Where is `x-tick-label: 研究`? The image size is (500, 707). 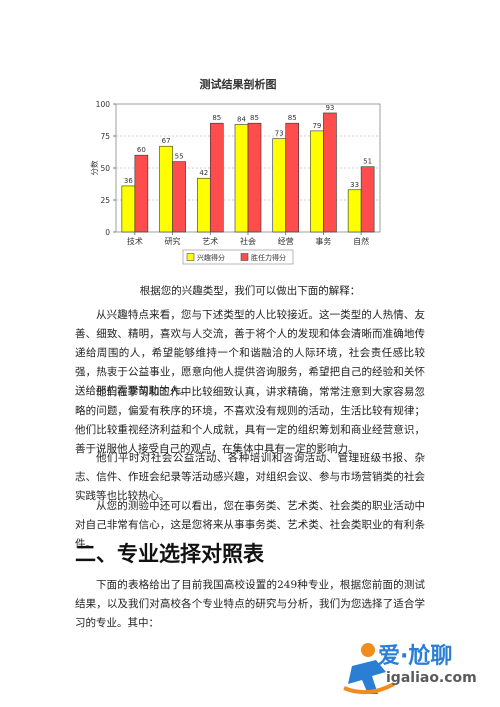
x-tick-label: 研究 is located at coordinates (173, 241).